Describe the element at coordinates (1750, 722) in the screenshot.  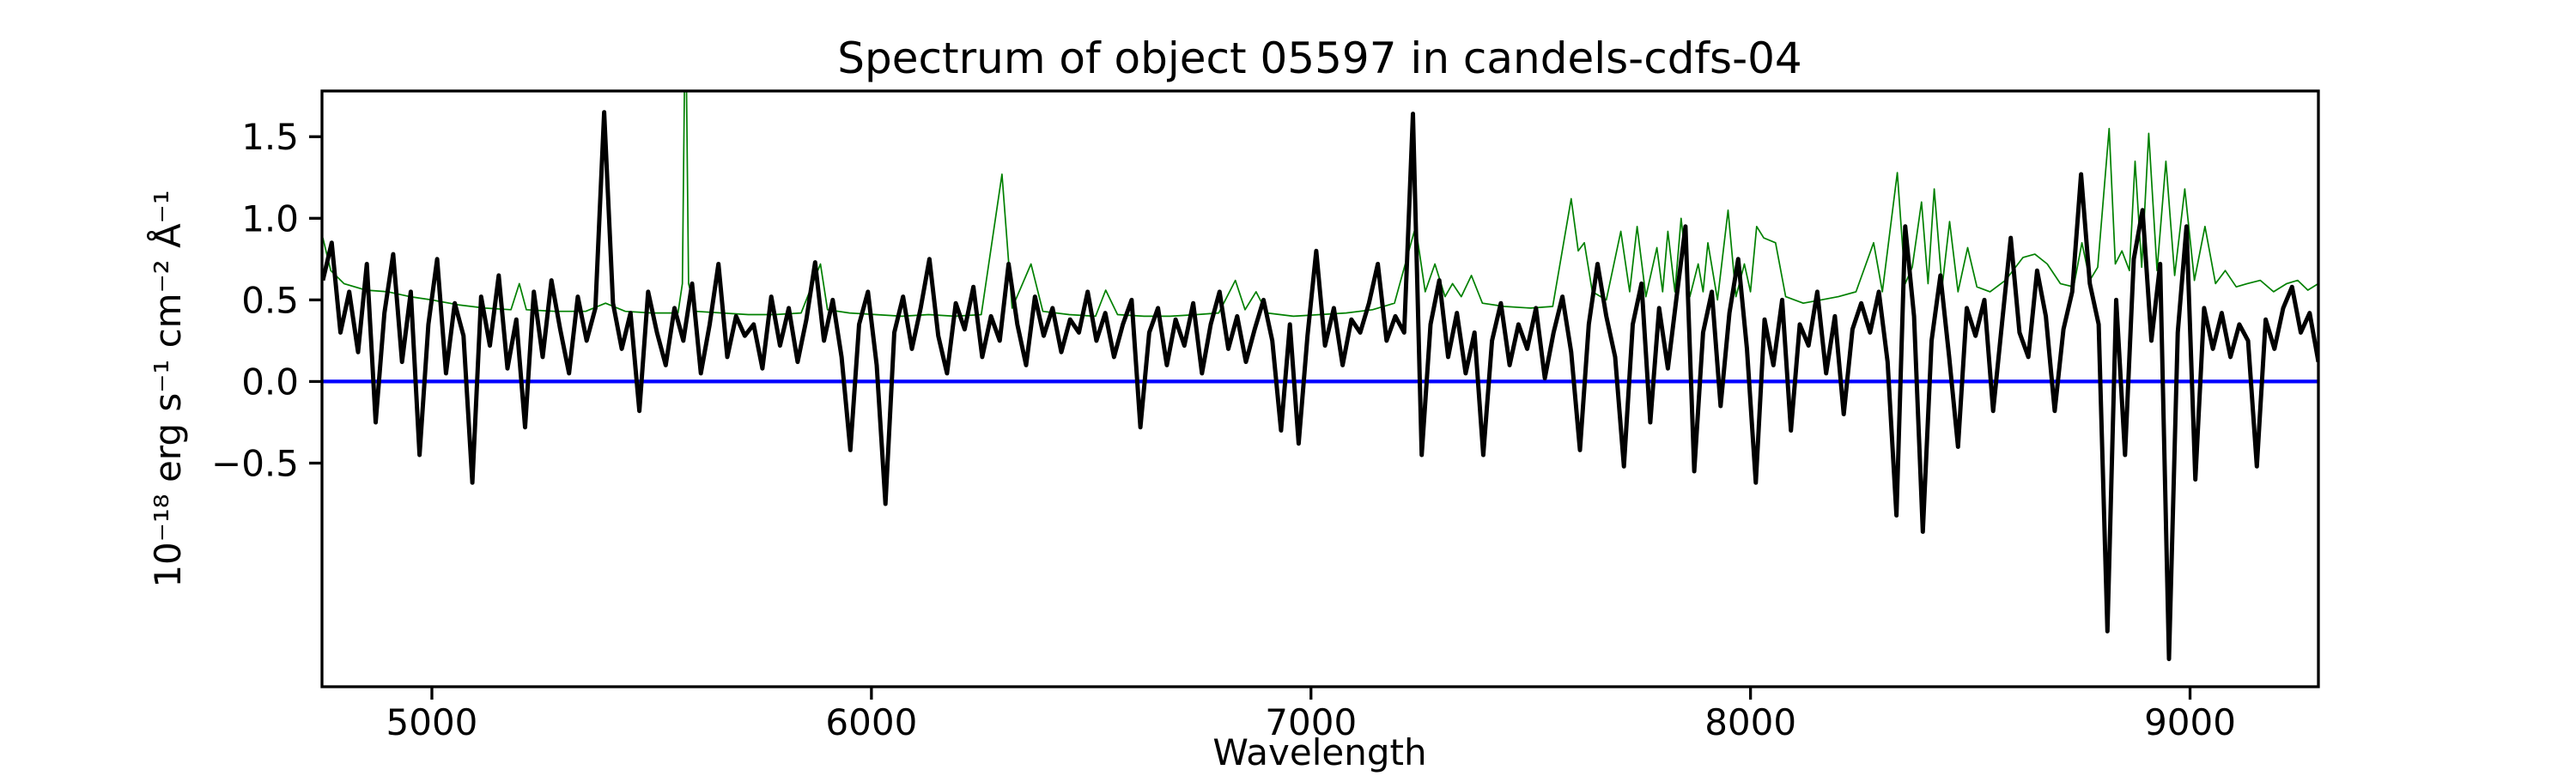
I see `x-tick-label: 8000` at that location.